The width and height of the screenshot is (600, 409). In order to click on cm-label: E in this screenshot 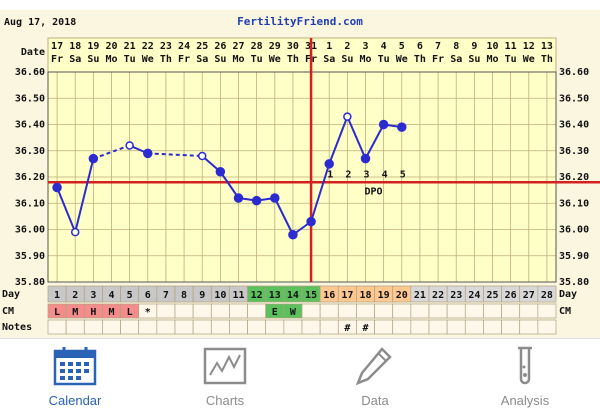, I will do `click(275, 312)`.